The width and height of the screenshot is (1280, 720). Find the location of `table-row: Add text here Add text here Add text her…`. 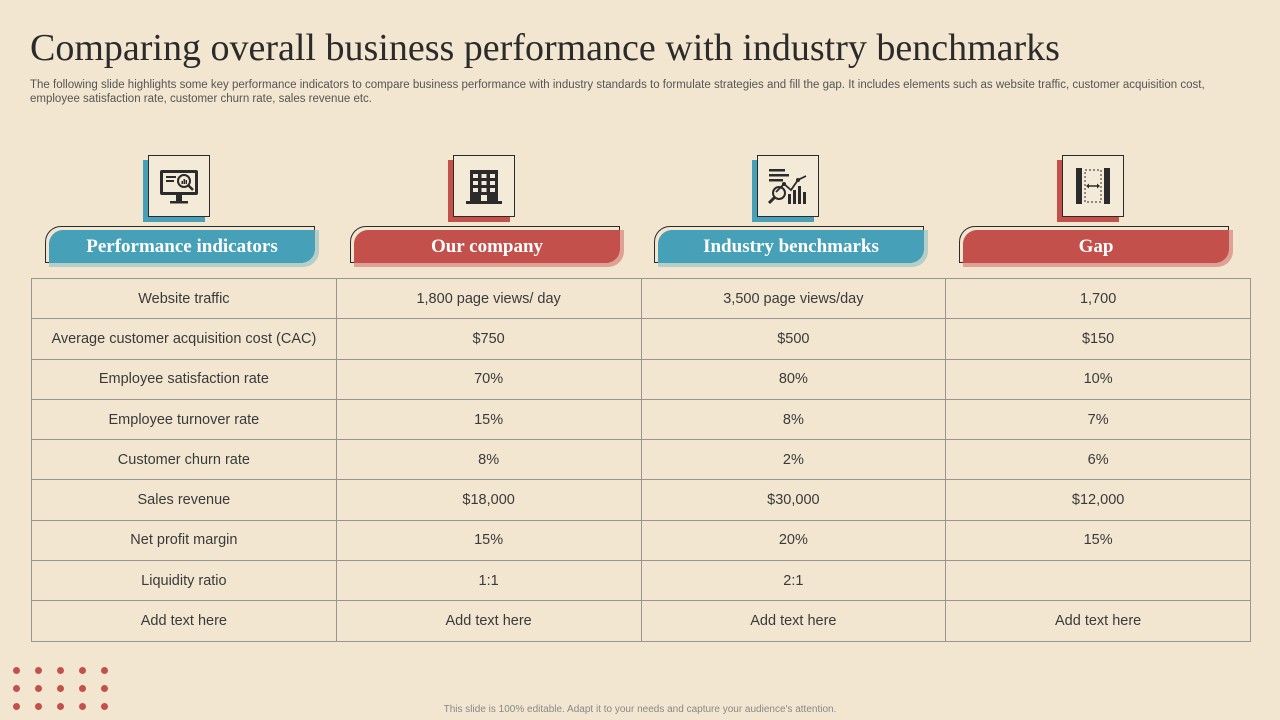

table-row: Add text here Add text here Add text her… is located at coordinates (641, 621).